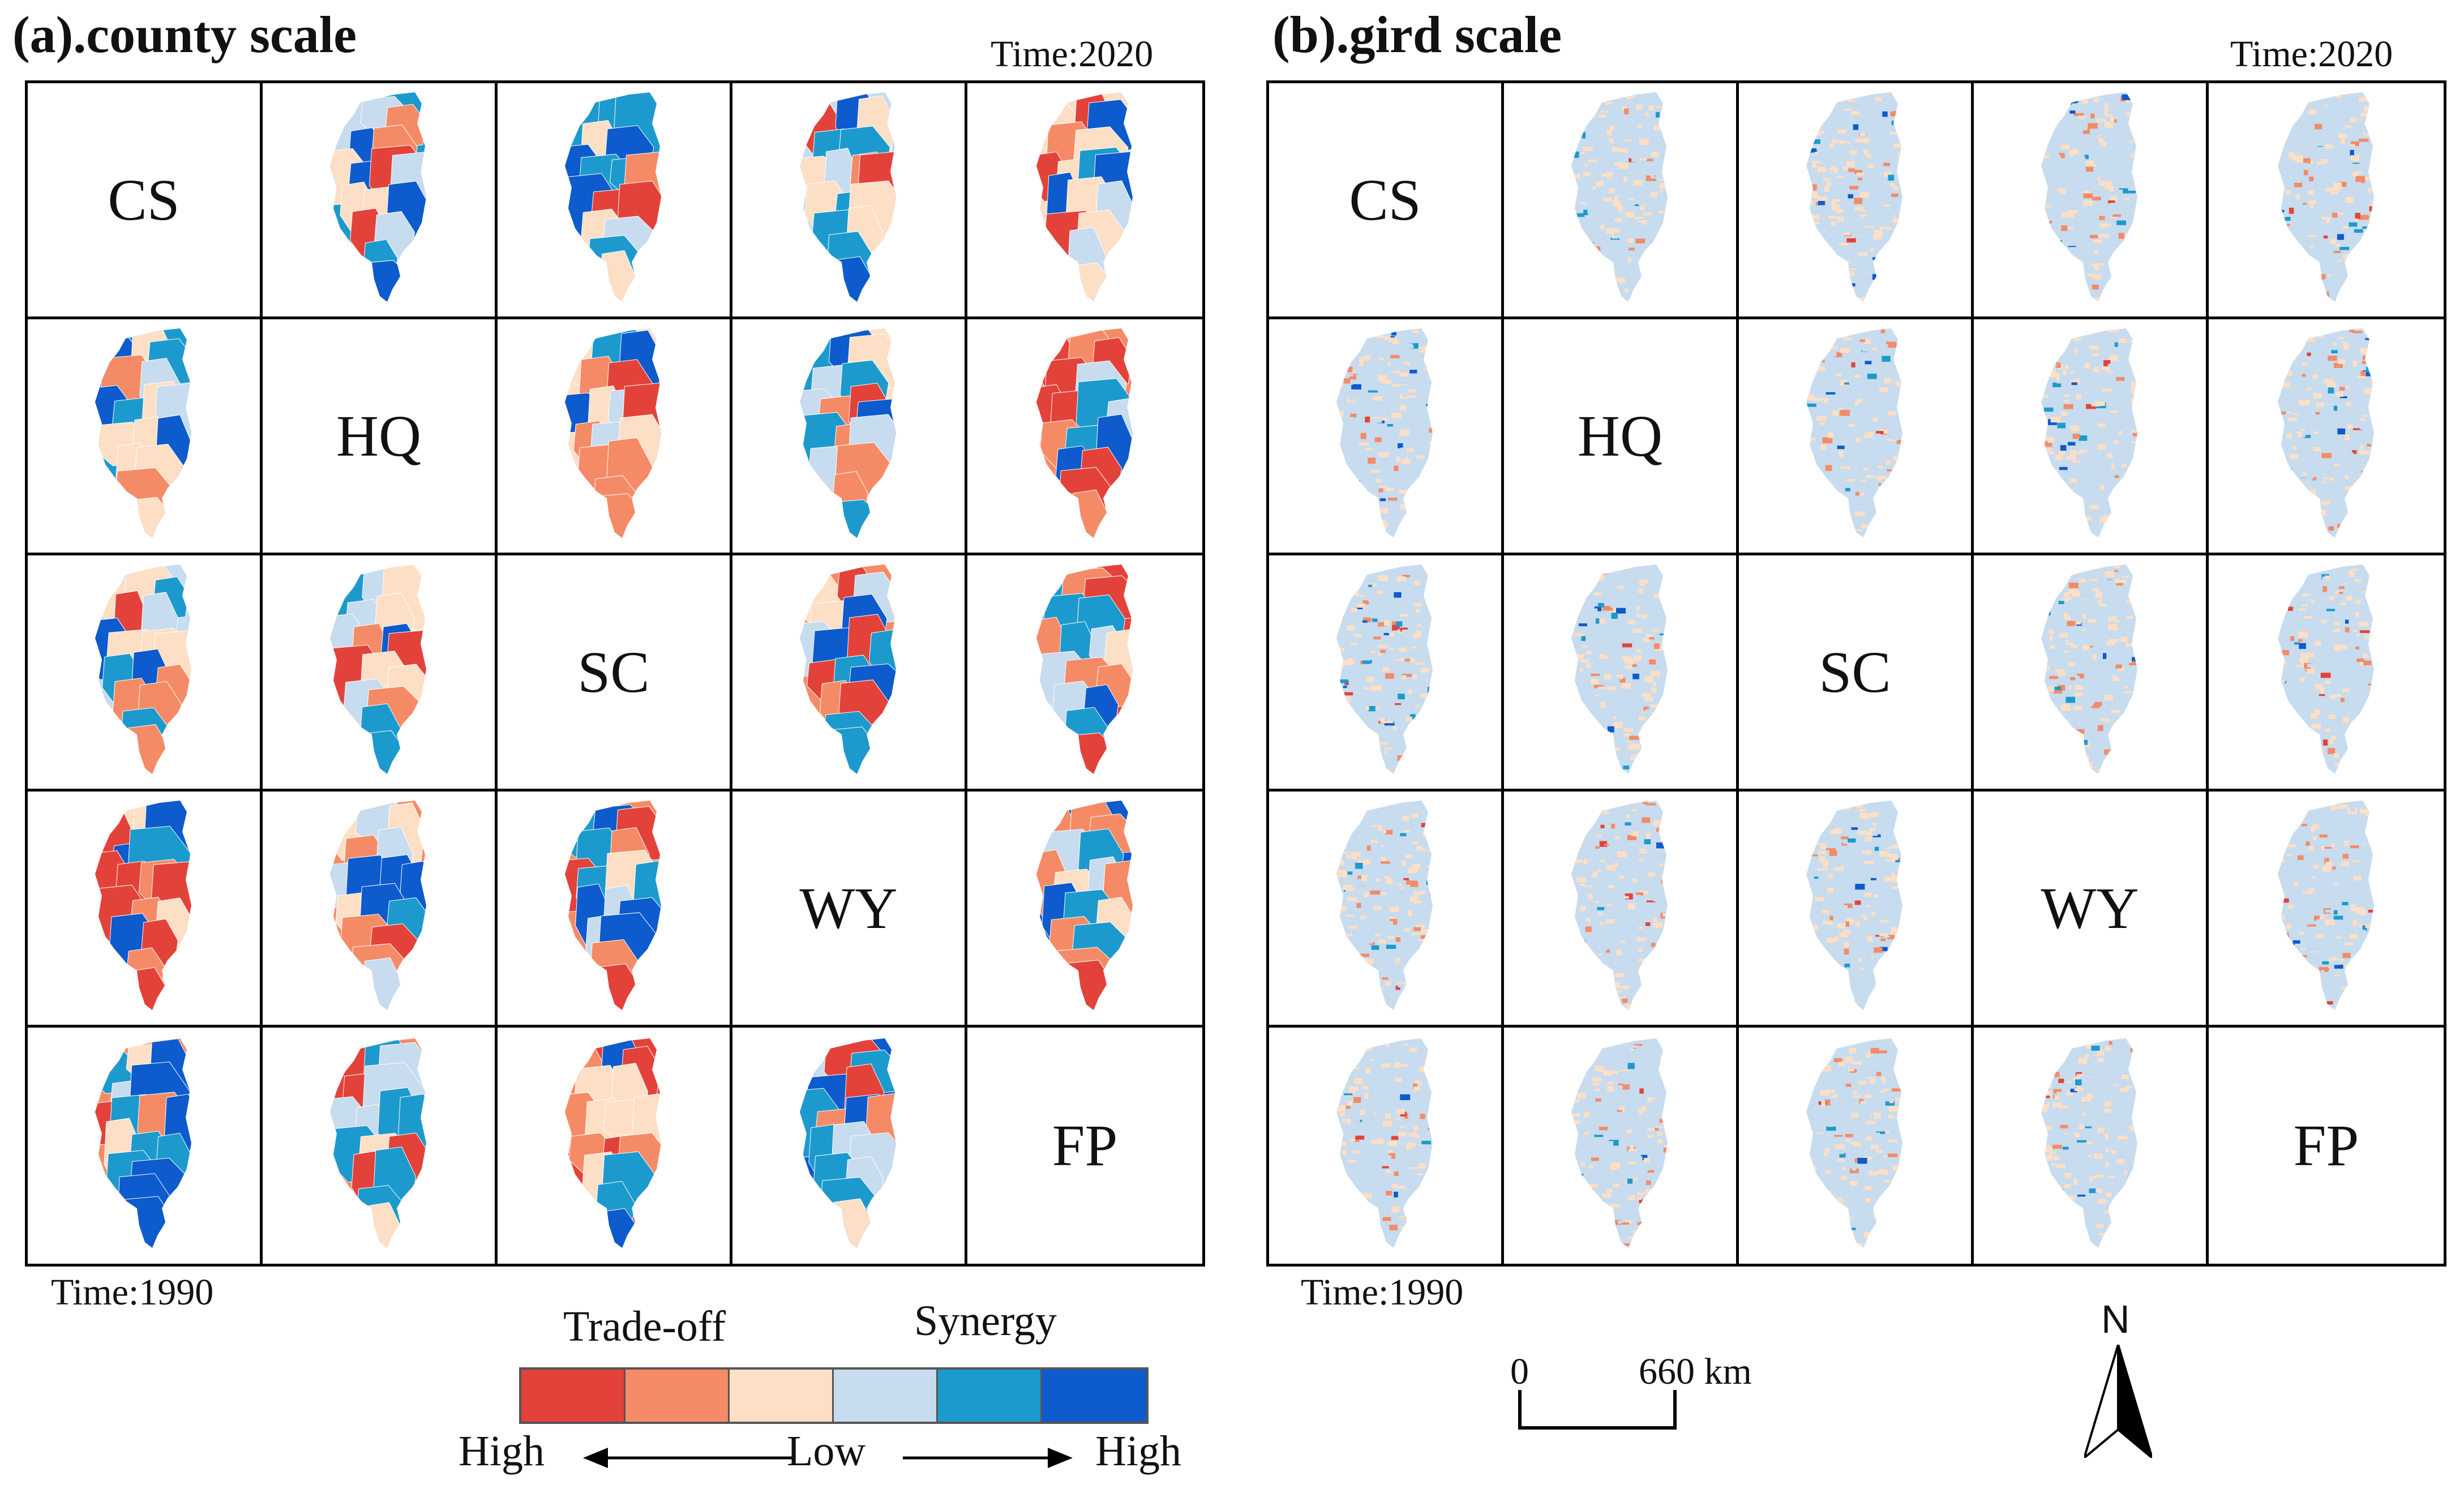 This screenshot has width=2464, height=1493. I want to click on legend-high-left: High, so click(502, 1451).